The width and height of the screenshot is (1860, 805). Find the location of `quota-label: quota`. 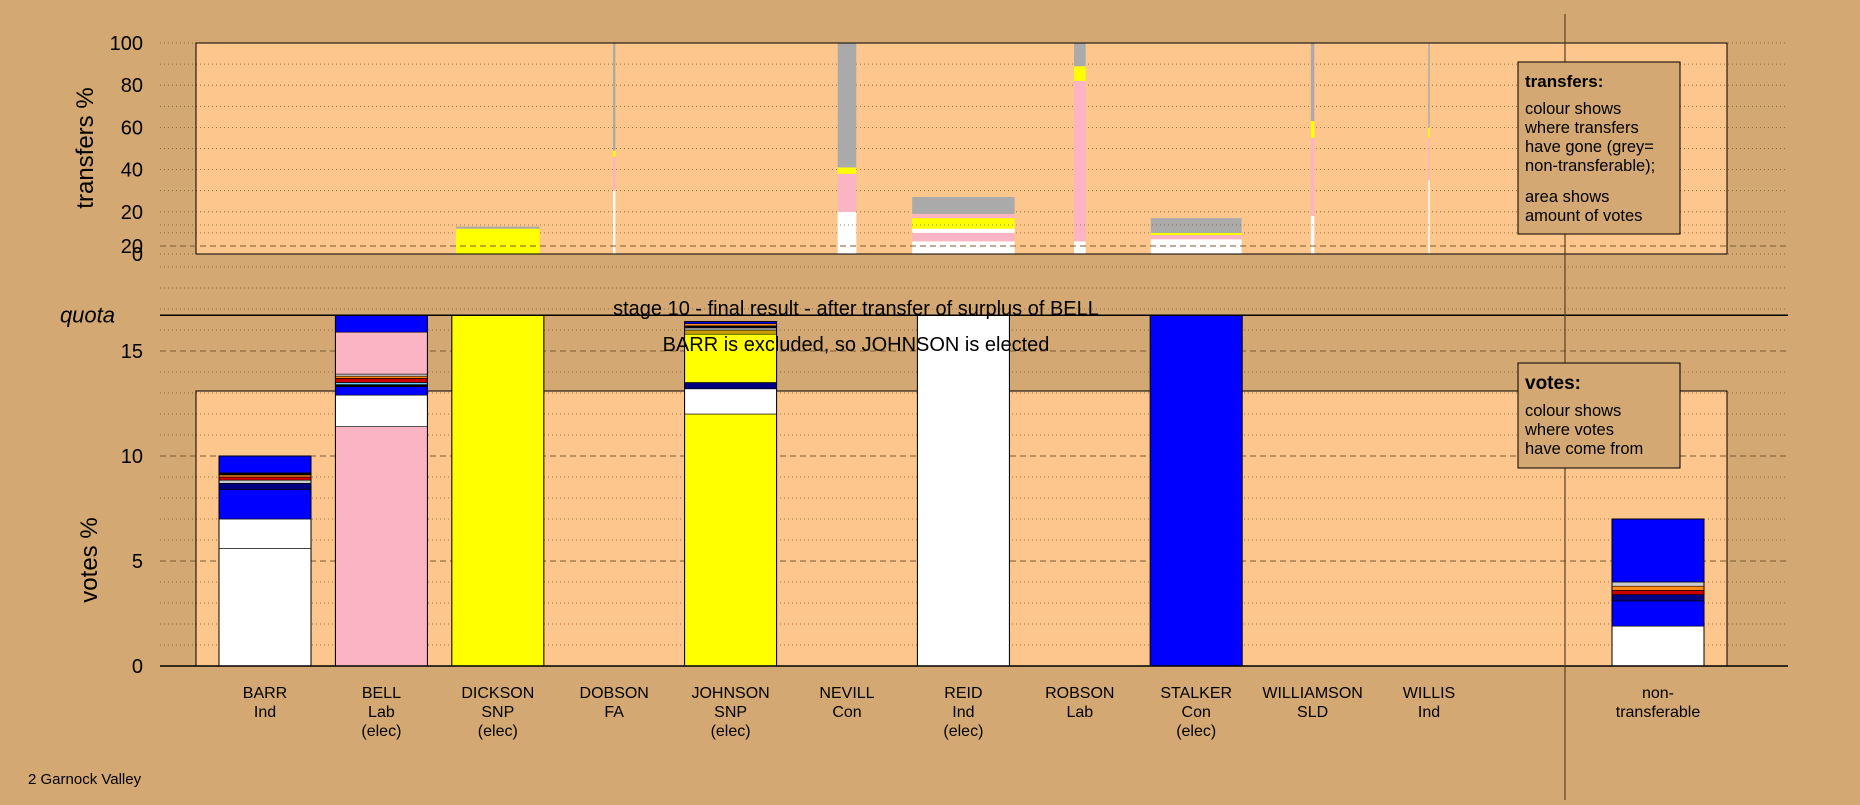

quota-label: quota is located at coordinates (87, 314).